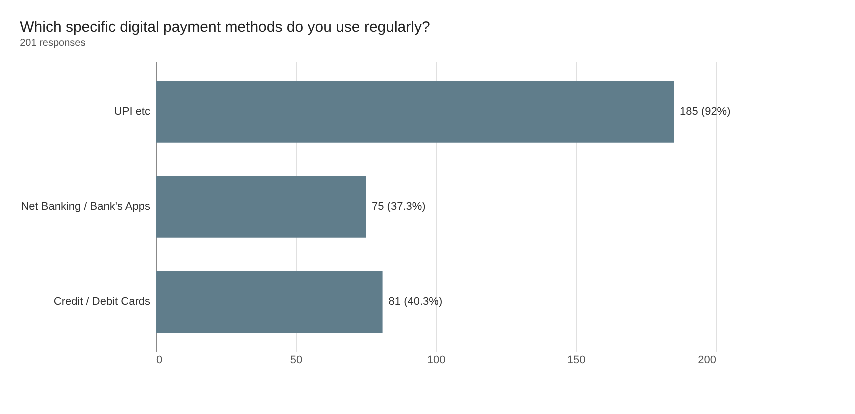 This screenshot has width=855, height=414. What do you see at coordinates (86, 207) in the screenshot?
I see `y-tick-label: Net Banking / Bank's Apps` at bounding box center [86, 207].